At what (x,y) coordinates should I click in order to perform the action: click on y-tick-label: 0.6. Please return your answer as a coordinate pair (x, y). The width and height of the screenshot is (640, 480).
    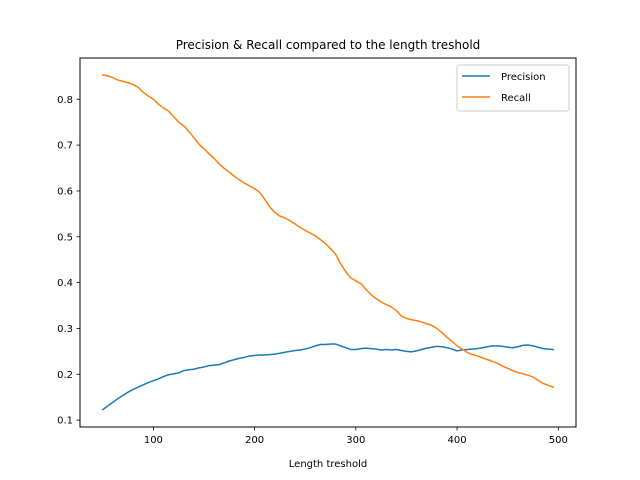
    Looking at the image, I should click on (65, 191).